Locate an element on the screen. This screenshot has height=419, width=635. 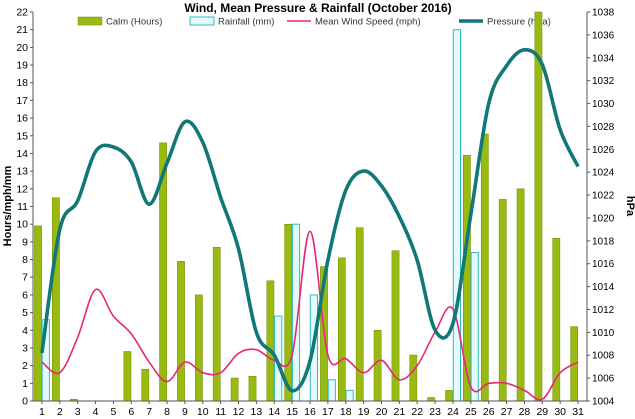
y-tick-label-left: 8 is located at coordinates (25, 260).